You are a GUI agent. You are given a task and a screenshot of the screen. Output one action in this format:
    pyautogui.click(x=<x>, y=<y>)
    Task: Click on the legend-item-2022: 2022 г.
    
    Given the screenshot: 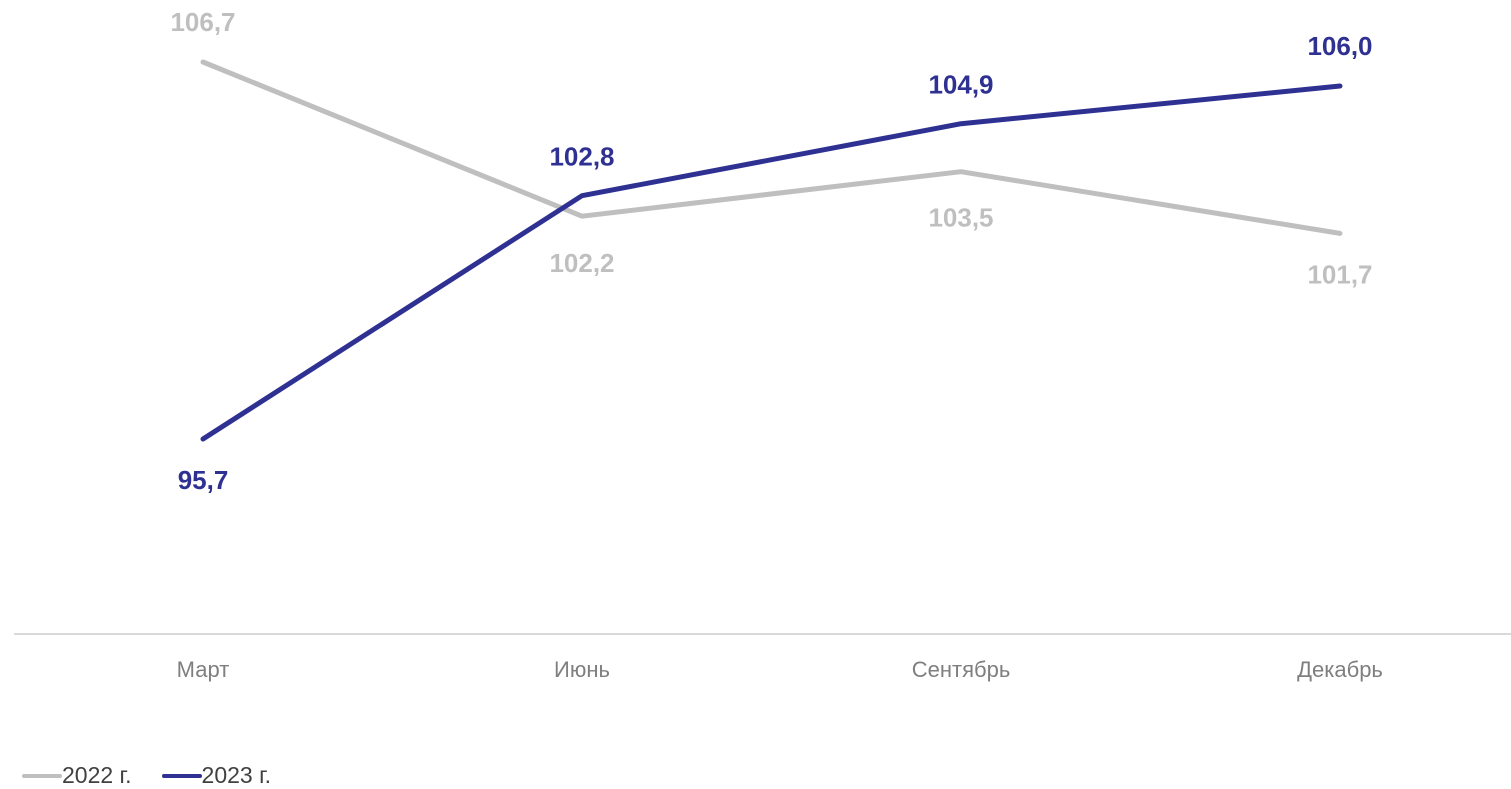 What is the action you would take?
    pyautogui.click(x=77, y=775)
    